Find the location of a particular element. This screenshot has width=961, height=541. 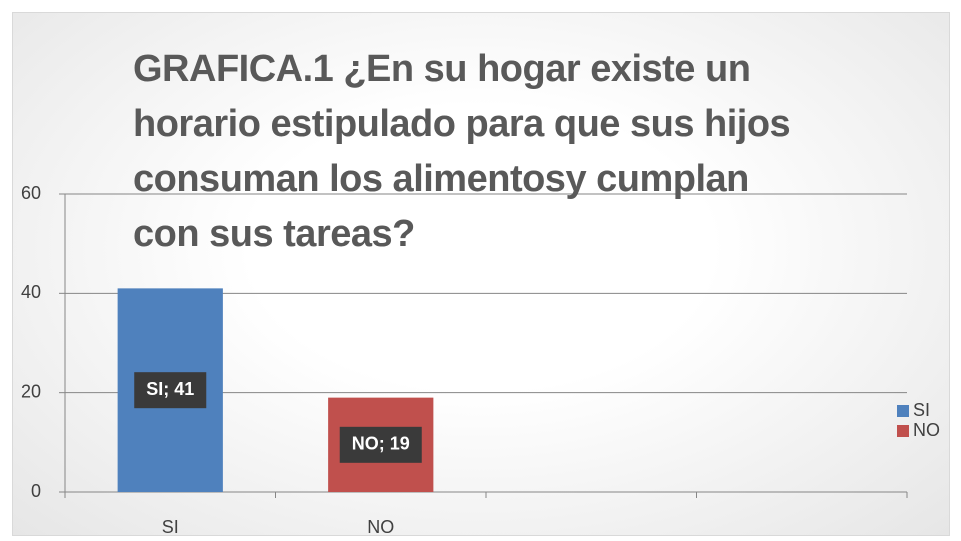

x-tick-label: NO is located at coordinates (380, 527).